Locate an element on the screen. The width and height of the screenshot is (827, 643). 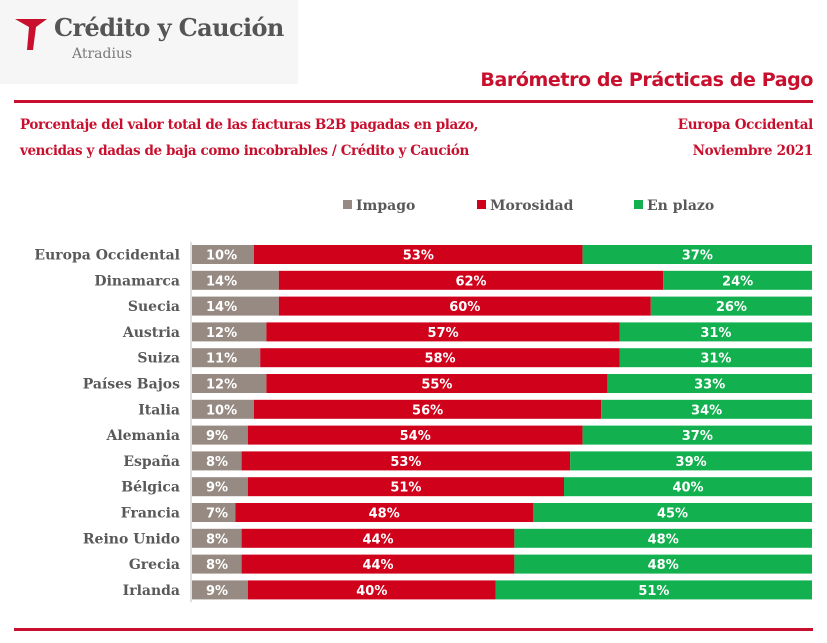
brand-name: Crédito y Caución is located at coordinates (169, 27).